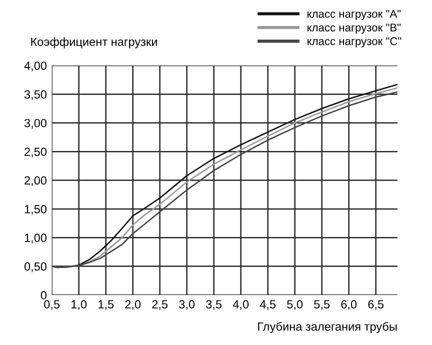  I want to click on y-tick-label: 1,50, so click(35, 209).